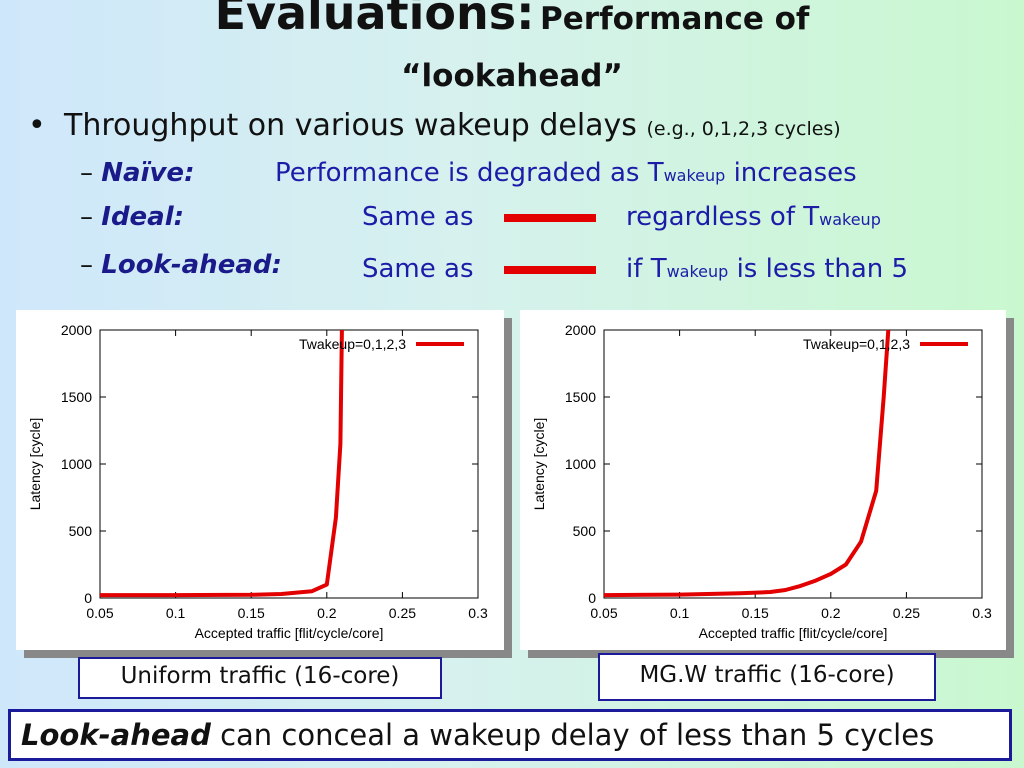 This screenshot has width=1024, height=768. What do you see at coordinates (418, 217) in the screenshot?
I see `ideal-same-as: Same as` at bounding box center [418, 217].